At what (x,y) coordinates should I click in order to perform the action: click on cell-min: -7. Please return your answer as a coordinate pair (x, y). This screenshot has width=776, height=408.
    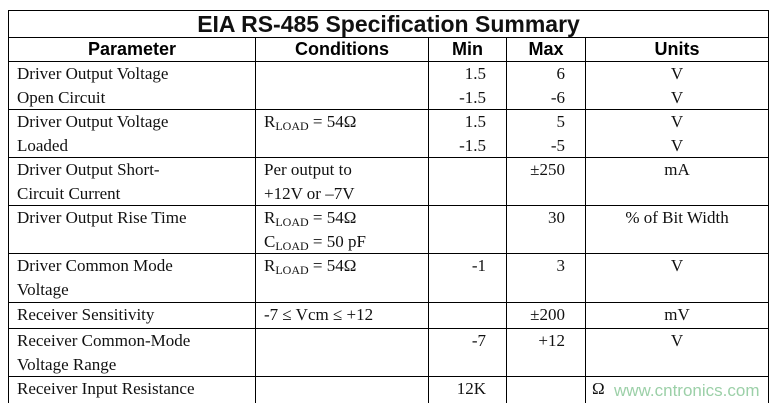
    Looking at the image, I should click on (467, 352).